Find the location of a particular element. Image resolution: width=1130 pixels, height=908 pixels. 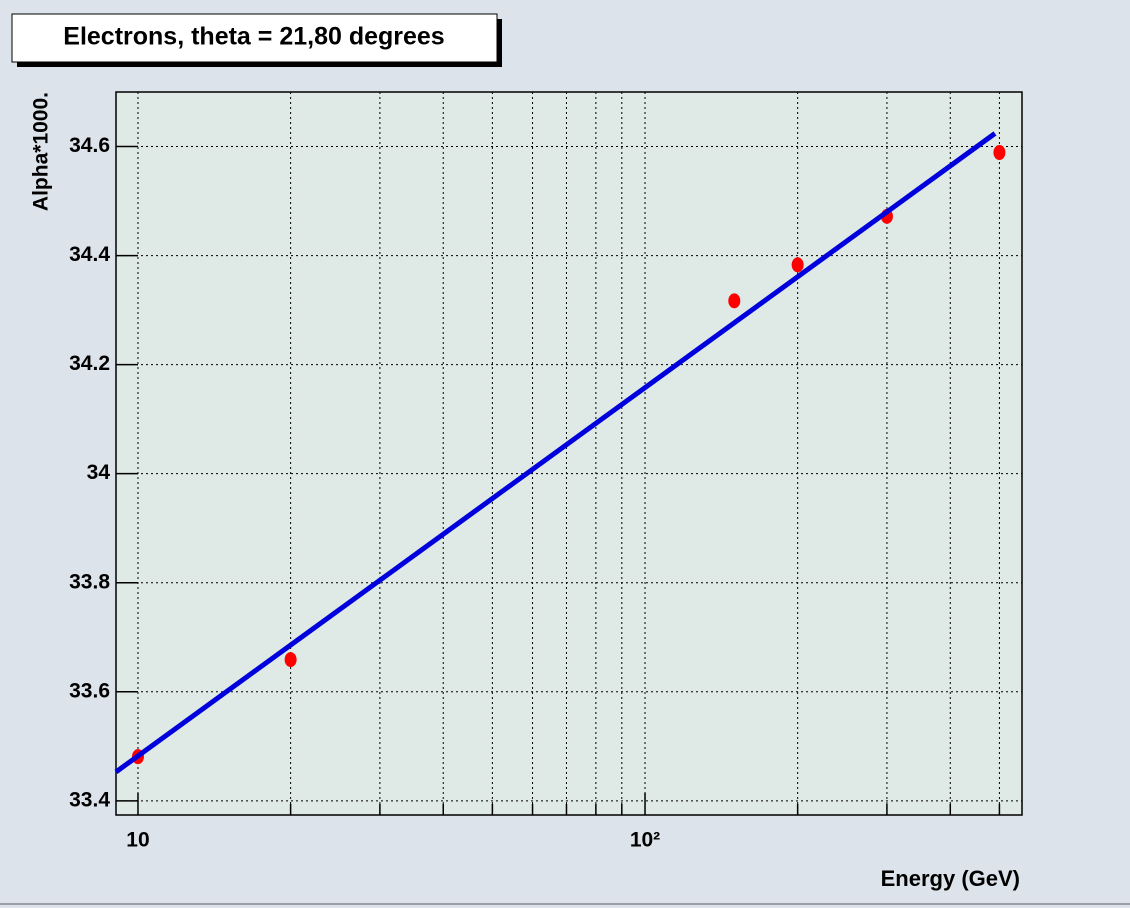

x-axis-label: Energy (GeV) is located at coordinates (950, 878).